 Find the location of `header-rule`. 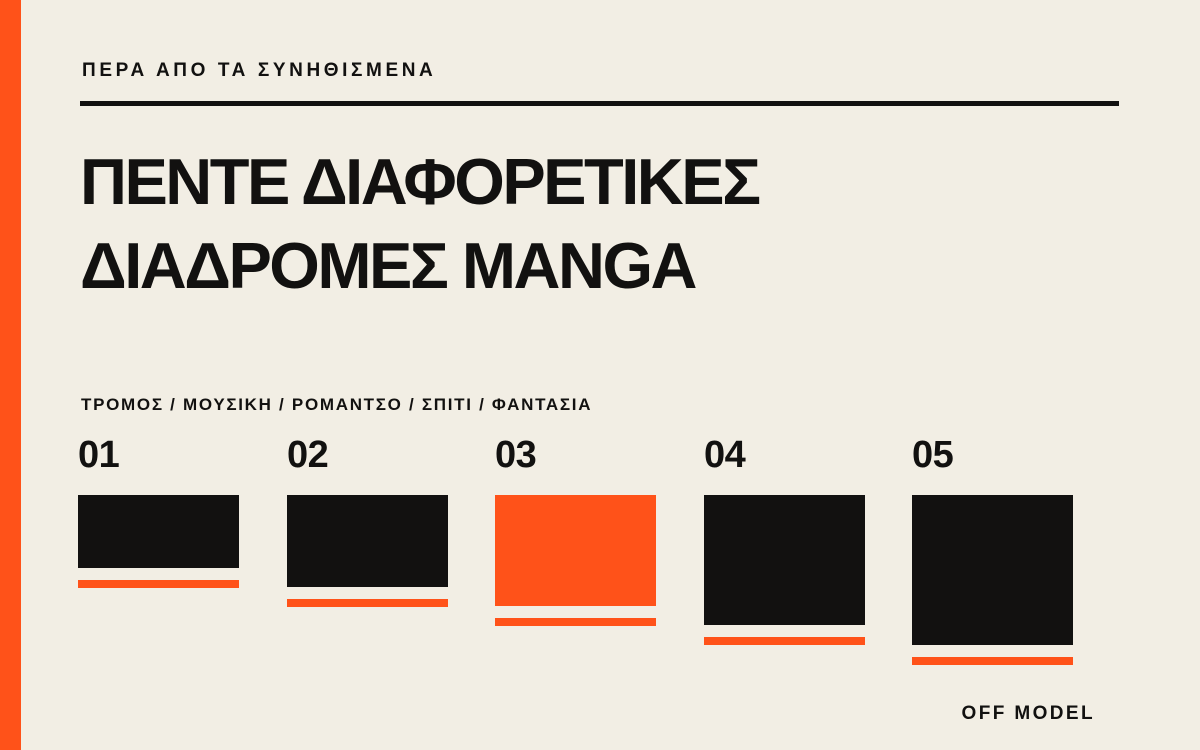

header-rule is located at coordinates (599, 103).